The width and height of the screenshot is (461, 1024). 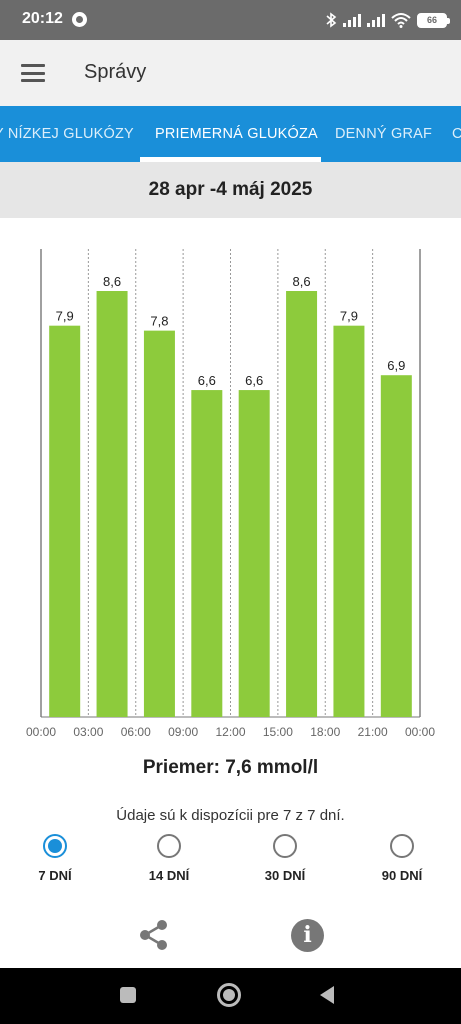 What do you see at coordinates (55, 846) in the screenshot?
I see `radio-7-days` at bounding box center [55, 846].